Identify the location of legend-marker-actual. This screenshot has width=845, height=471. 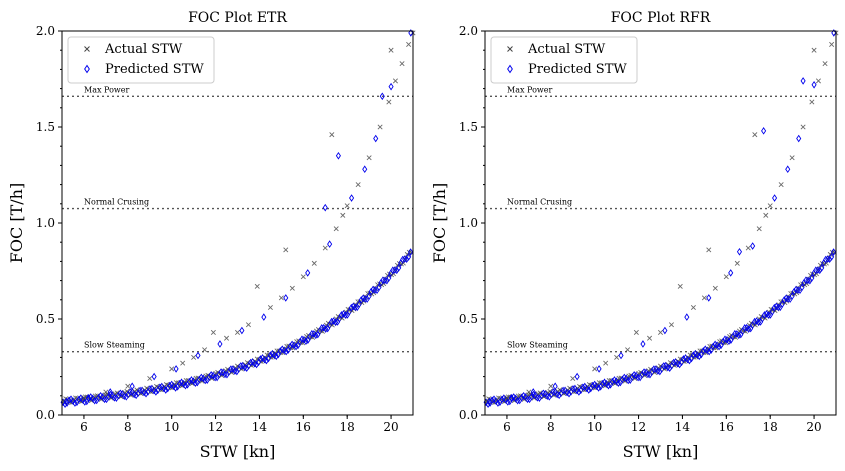
(510, 49).